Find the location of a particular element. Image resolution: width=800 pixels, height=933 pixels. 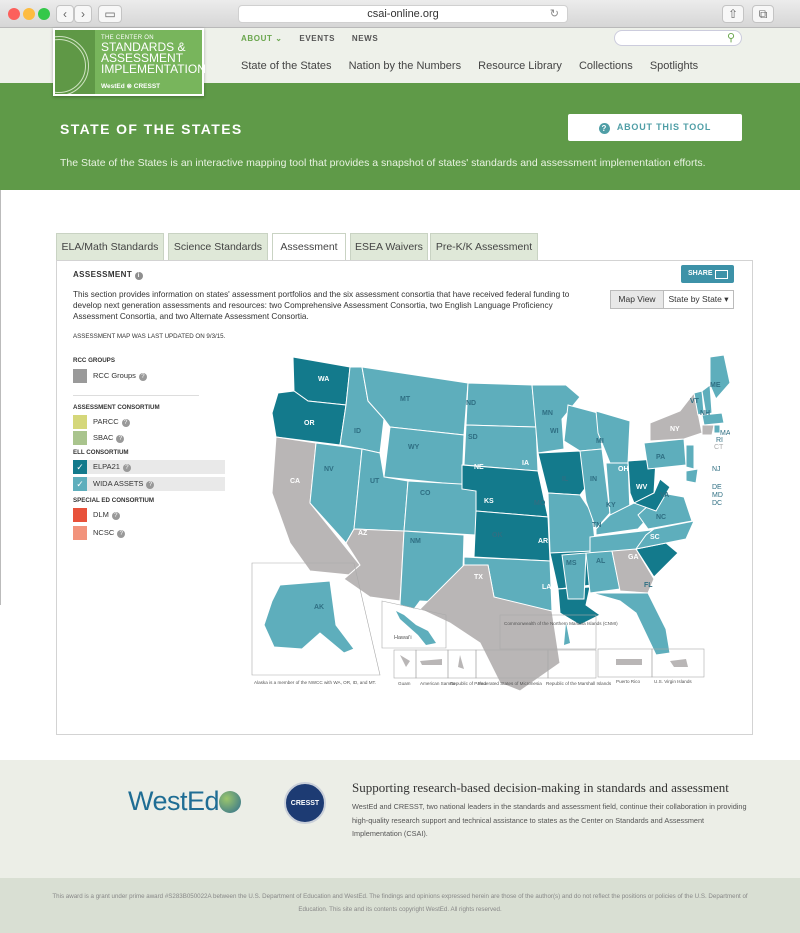

legend-wida-assets: ✓ WIDA ASSETS? is located at coordinates (149, 484).